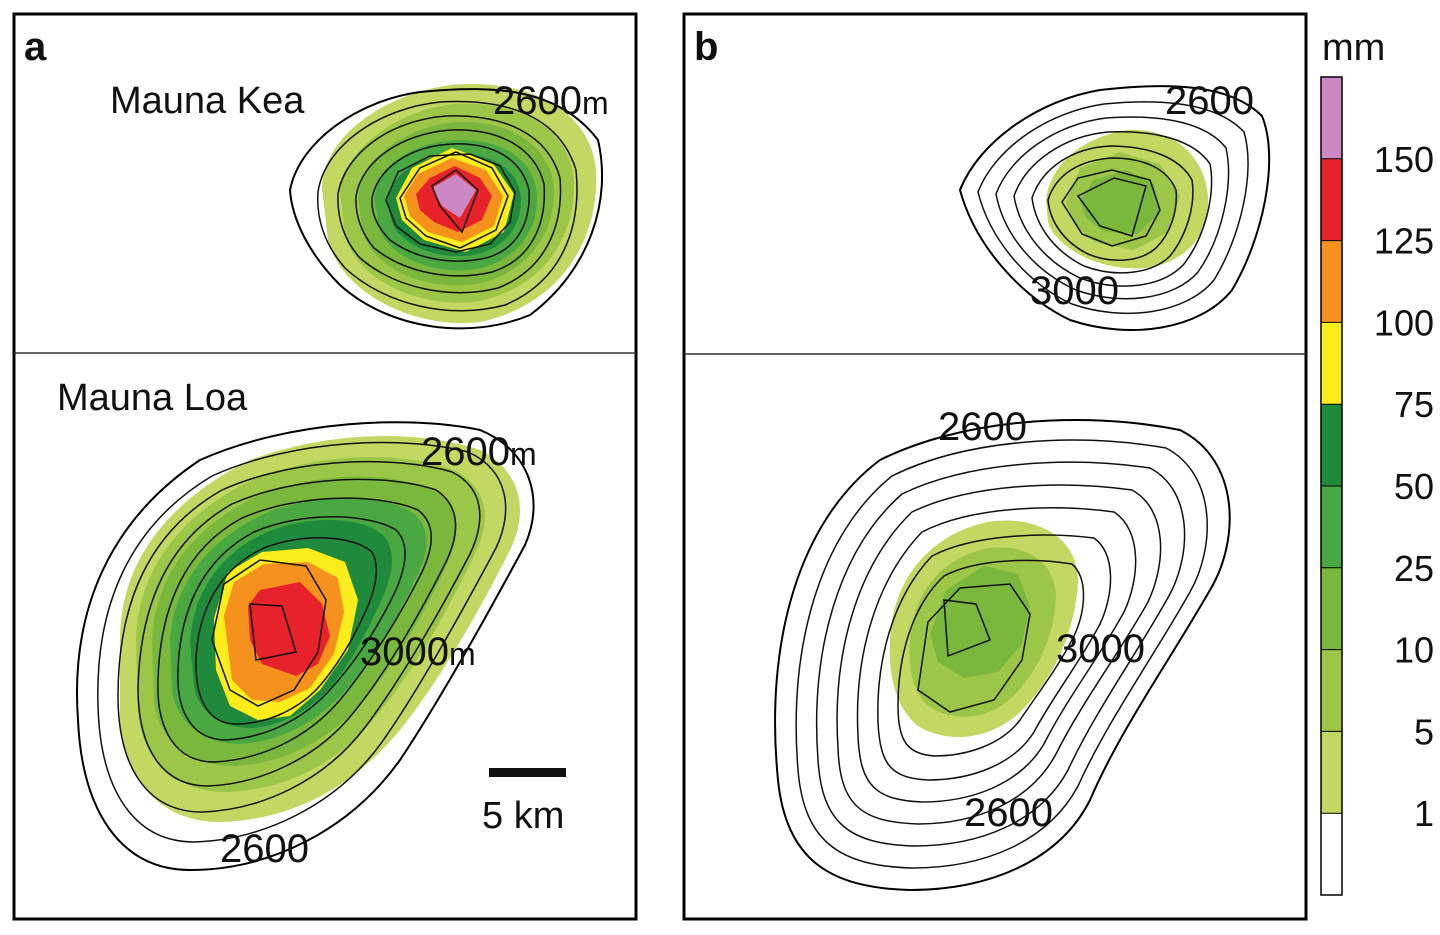 Image resolution: width=1440 pixels, height=935 pixels. I want to click on colorbar-tick-label: 10, so click(1414, 650).